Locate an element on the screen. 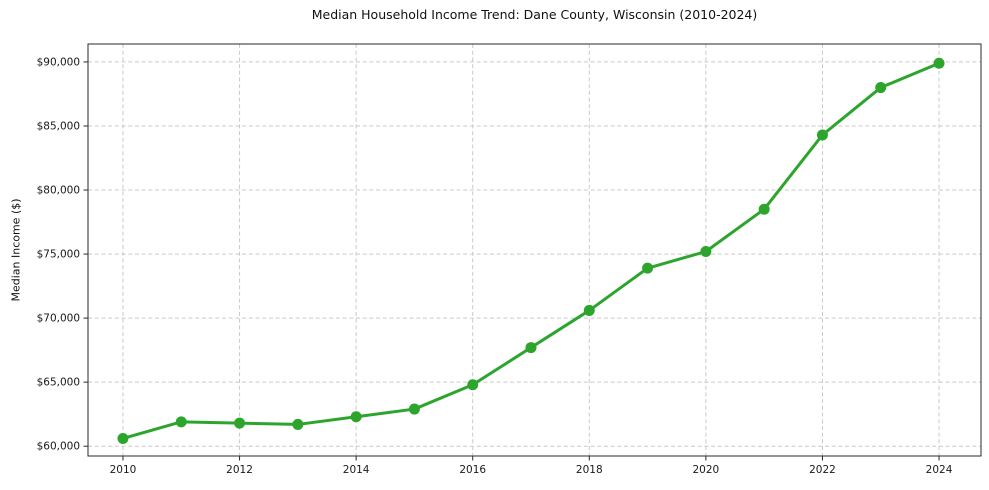  y-tick-label: $65,000 is located at coordinates (58, 383).